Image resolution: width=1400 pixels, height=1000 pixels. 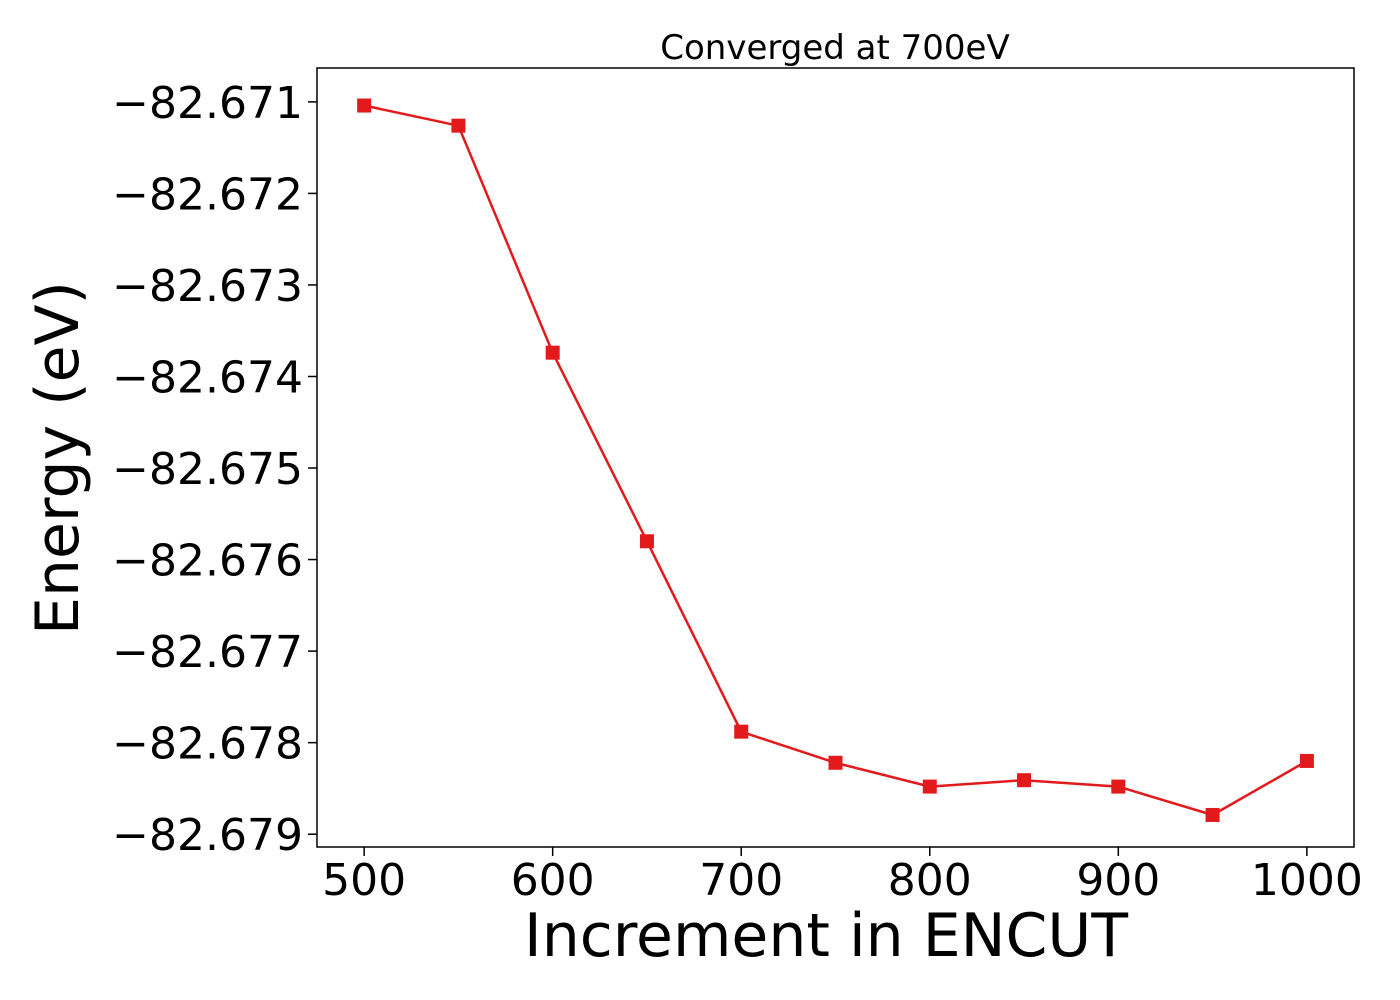 I want to click on x-tick-label: 700, so click(x=741, y=880).